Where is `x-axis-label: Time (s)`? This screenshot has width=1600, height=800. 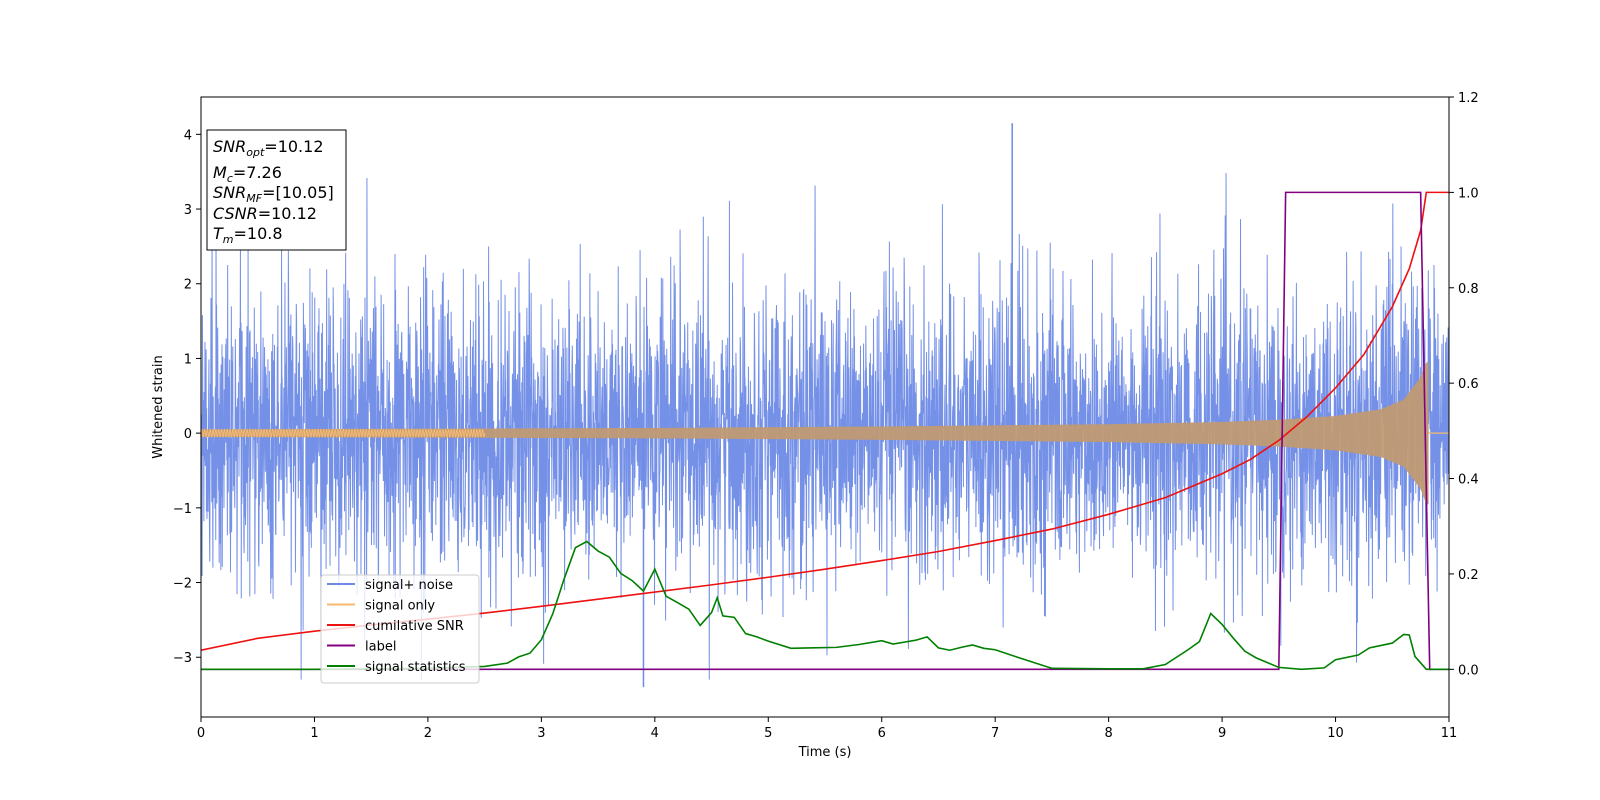
x-axis-label: Time (s) is located at coordinates (825, 752).